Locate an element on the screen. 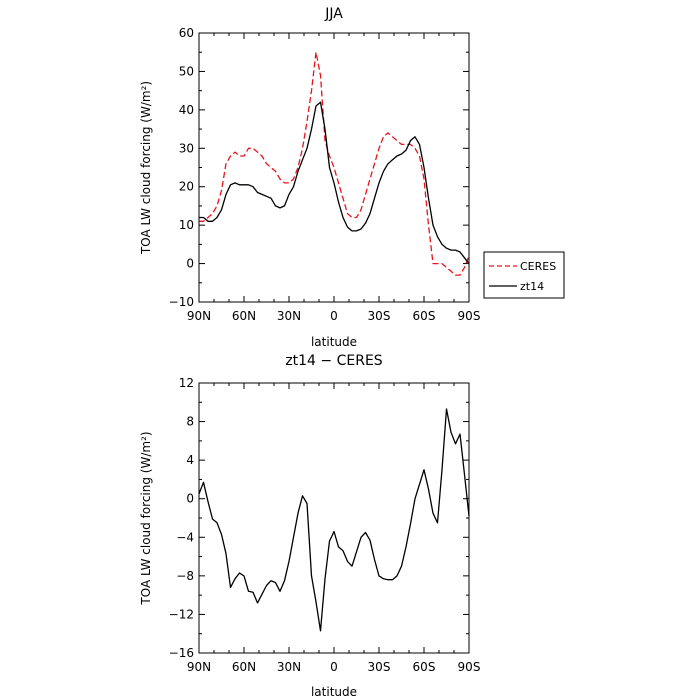 This screenshot has width=700, height=700. series-line-zt14 is located at coordinates (334, 182).